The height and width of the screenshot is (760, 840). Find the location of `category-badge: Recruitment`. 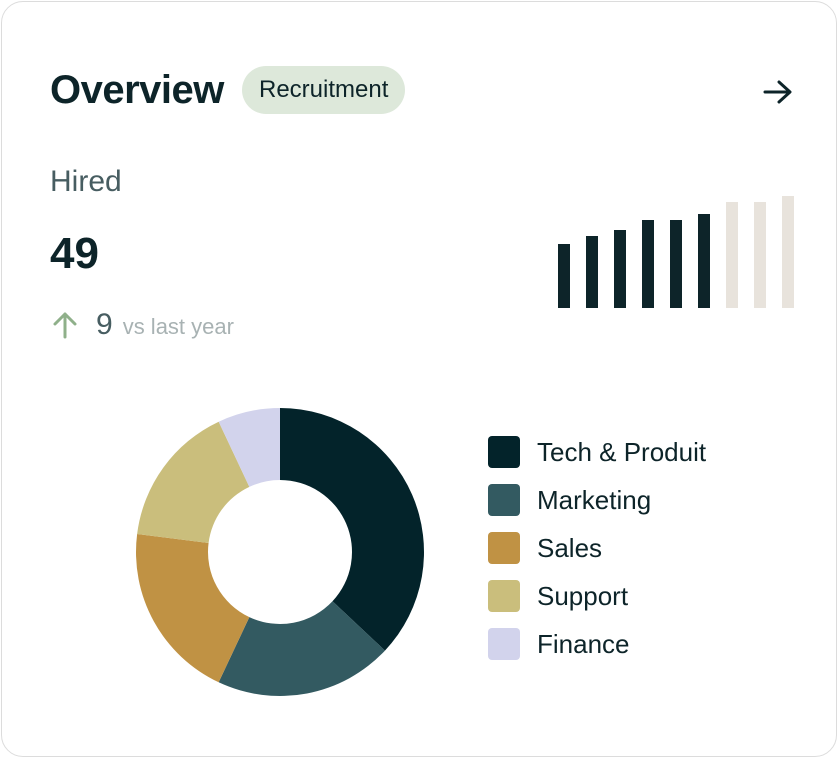

category-badge: Recruitment is located at coordinates (324, 90).